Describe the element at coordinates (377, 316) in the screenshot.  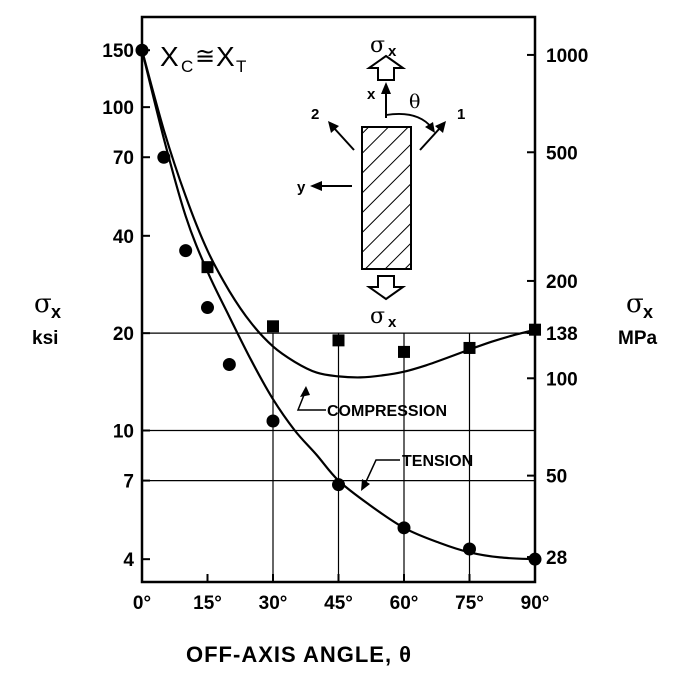
I see `inset-bottom-stress-symbol: σ` at that location.